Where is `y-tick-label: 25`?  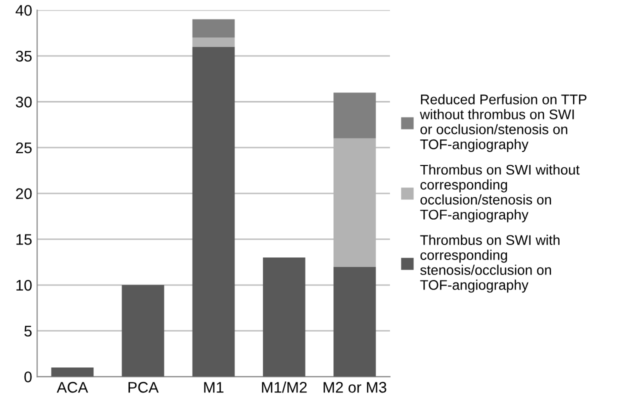
y-tick-label: 25 is located at coordinates (24, 148).